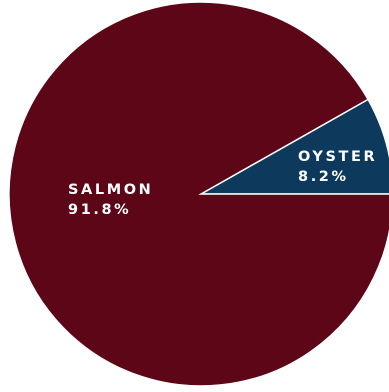 This screenshot has width=389, height=392. I want to click on slice-label-oyster: OYSTER, so click(337, 157).